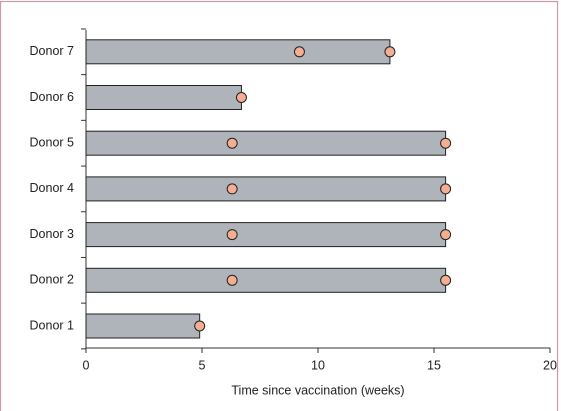 Image resolution: width=561 pixels, height=411 pixels. I want to click on x-axis-label: Time since vaccination (weeks), so click(317, 390).